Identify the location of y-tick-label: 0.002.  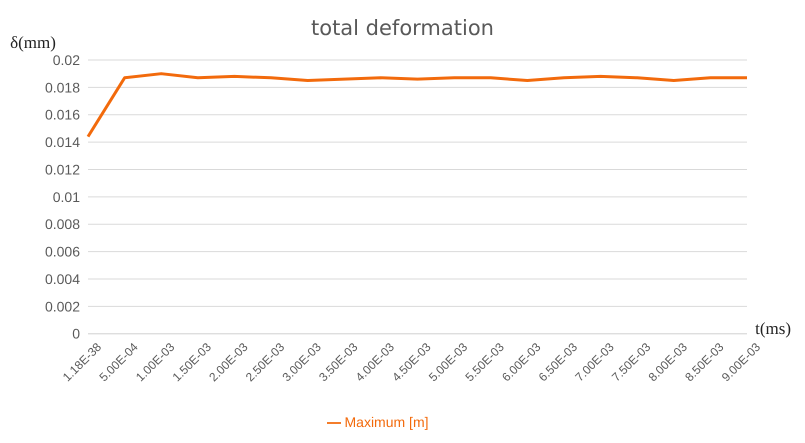
(62, 306).